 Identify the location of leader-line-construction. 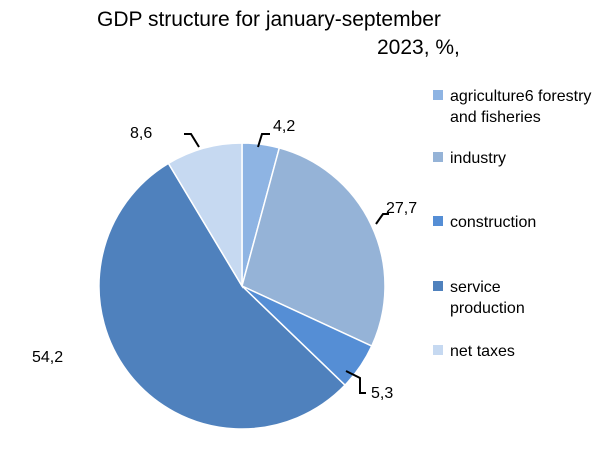
(355, 382).